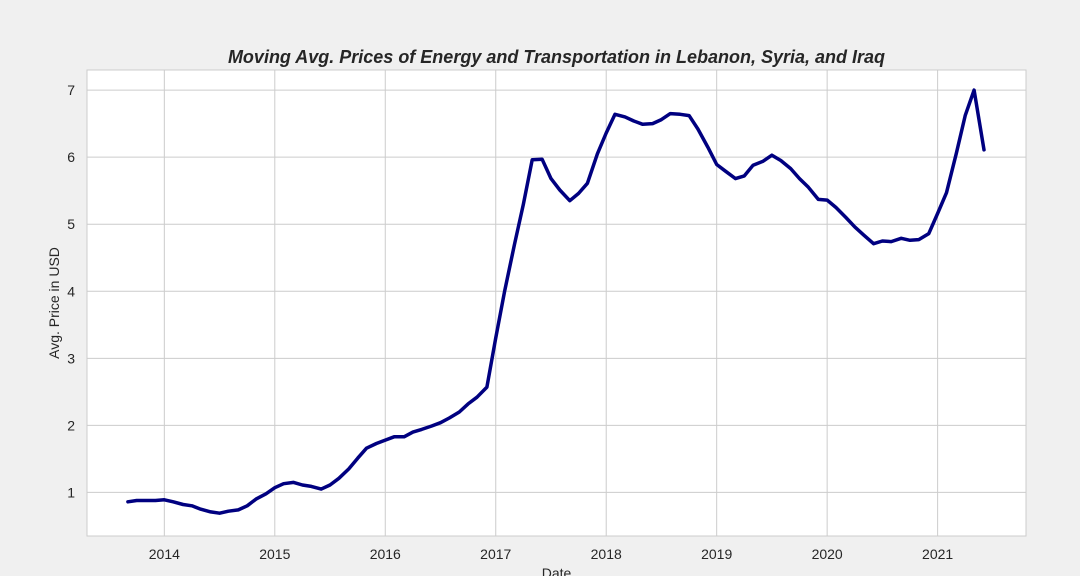  What do you see at coordinates (71, 492) in the screenshot?
I see `y-tick-label: 1` at bounding box center [71, 492].